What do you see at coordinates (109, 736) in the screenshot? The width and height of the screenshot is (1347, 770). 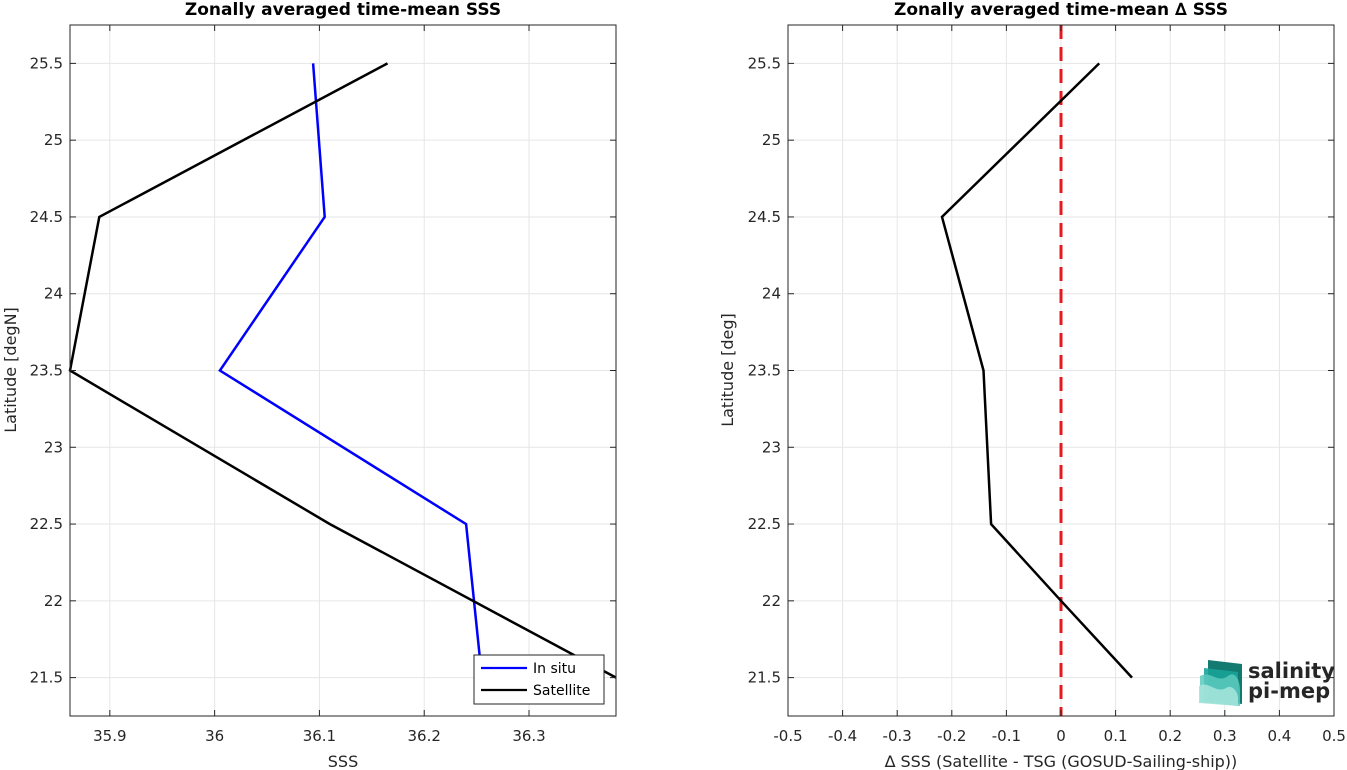 I see `x-tick-label: 35.9` at bounding box center [109, 736].